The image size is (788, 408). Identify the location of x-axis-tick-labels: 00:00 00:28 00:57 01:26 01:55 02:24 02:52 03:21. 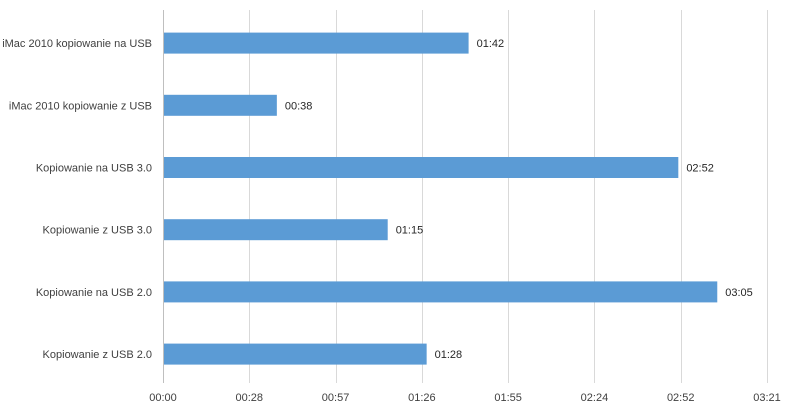
(465, 398).